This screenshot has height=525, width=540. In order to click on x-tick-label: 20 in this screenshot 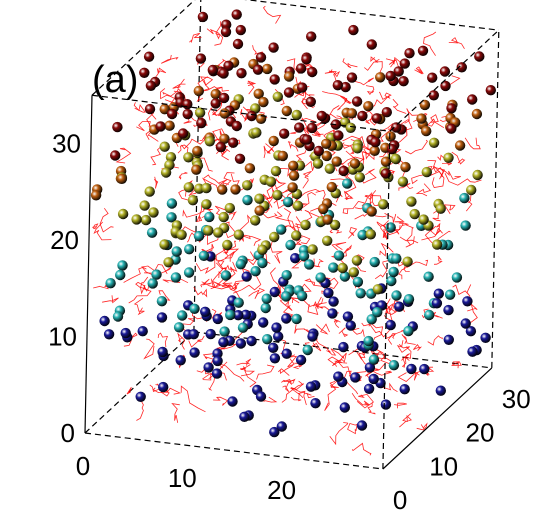, I will do `click(281, 490)`.